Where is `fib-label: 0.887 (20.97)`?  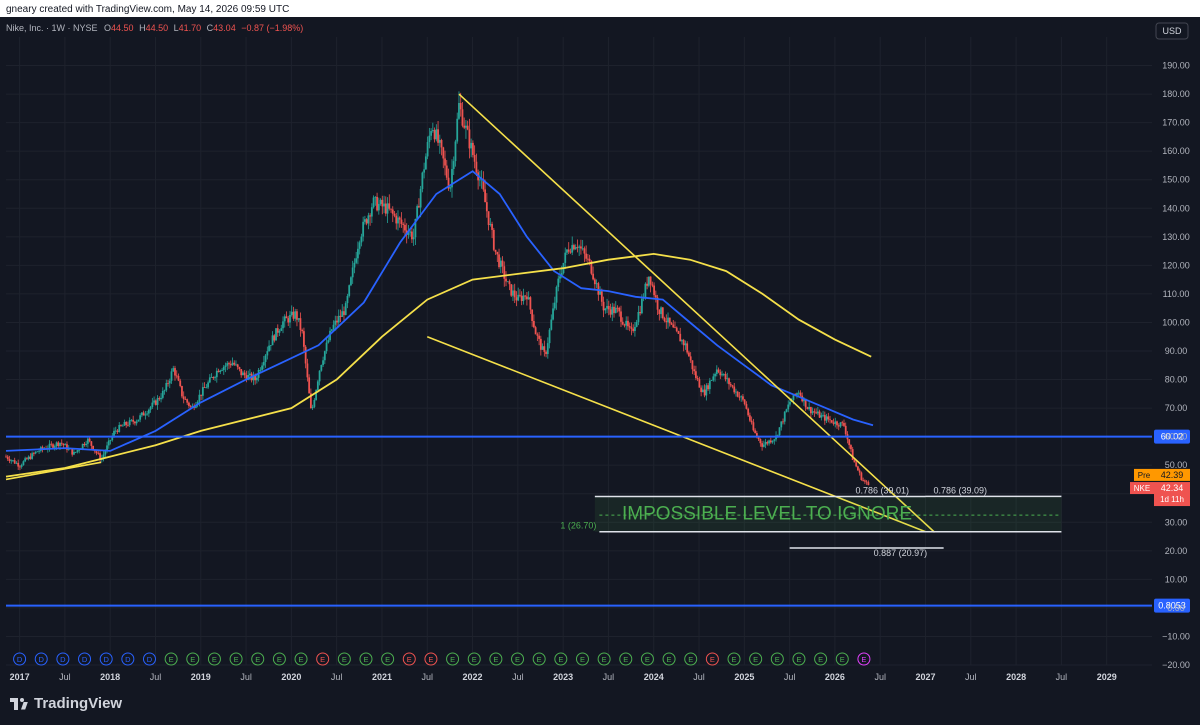 fib-label: 0.887 (20.97) is located at coordinates (901, 553).